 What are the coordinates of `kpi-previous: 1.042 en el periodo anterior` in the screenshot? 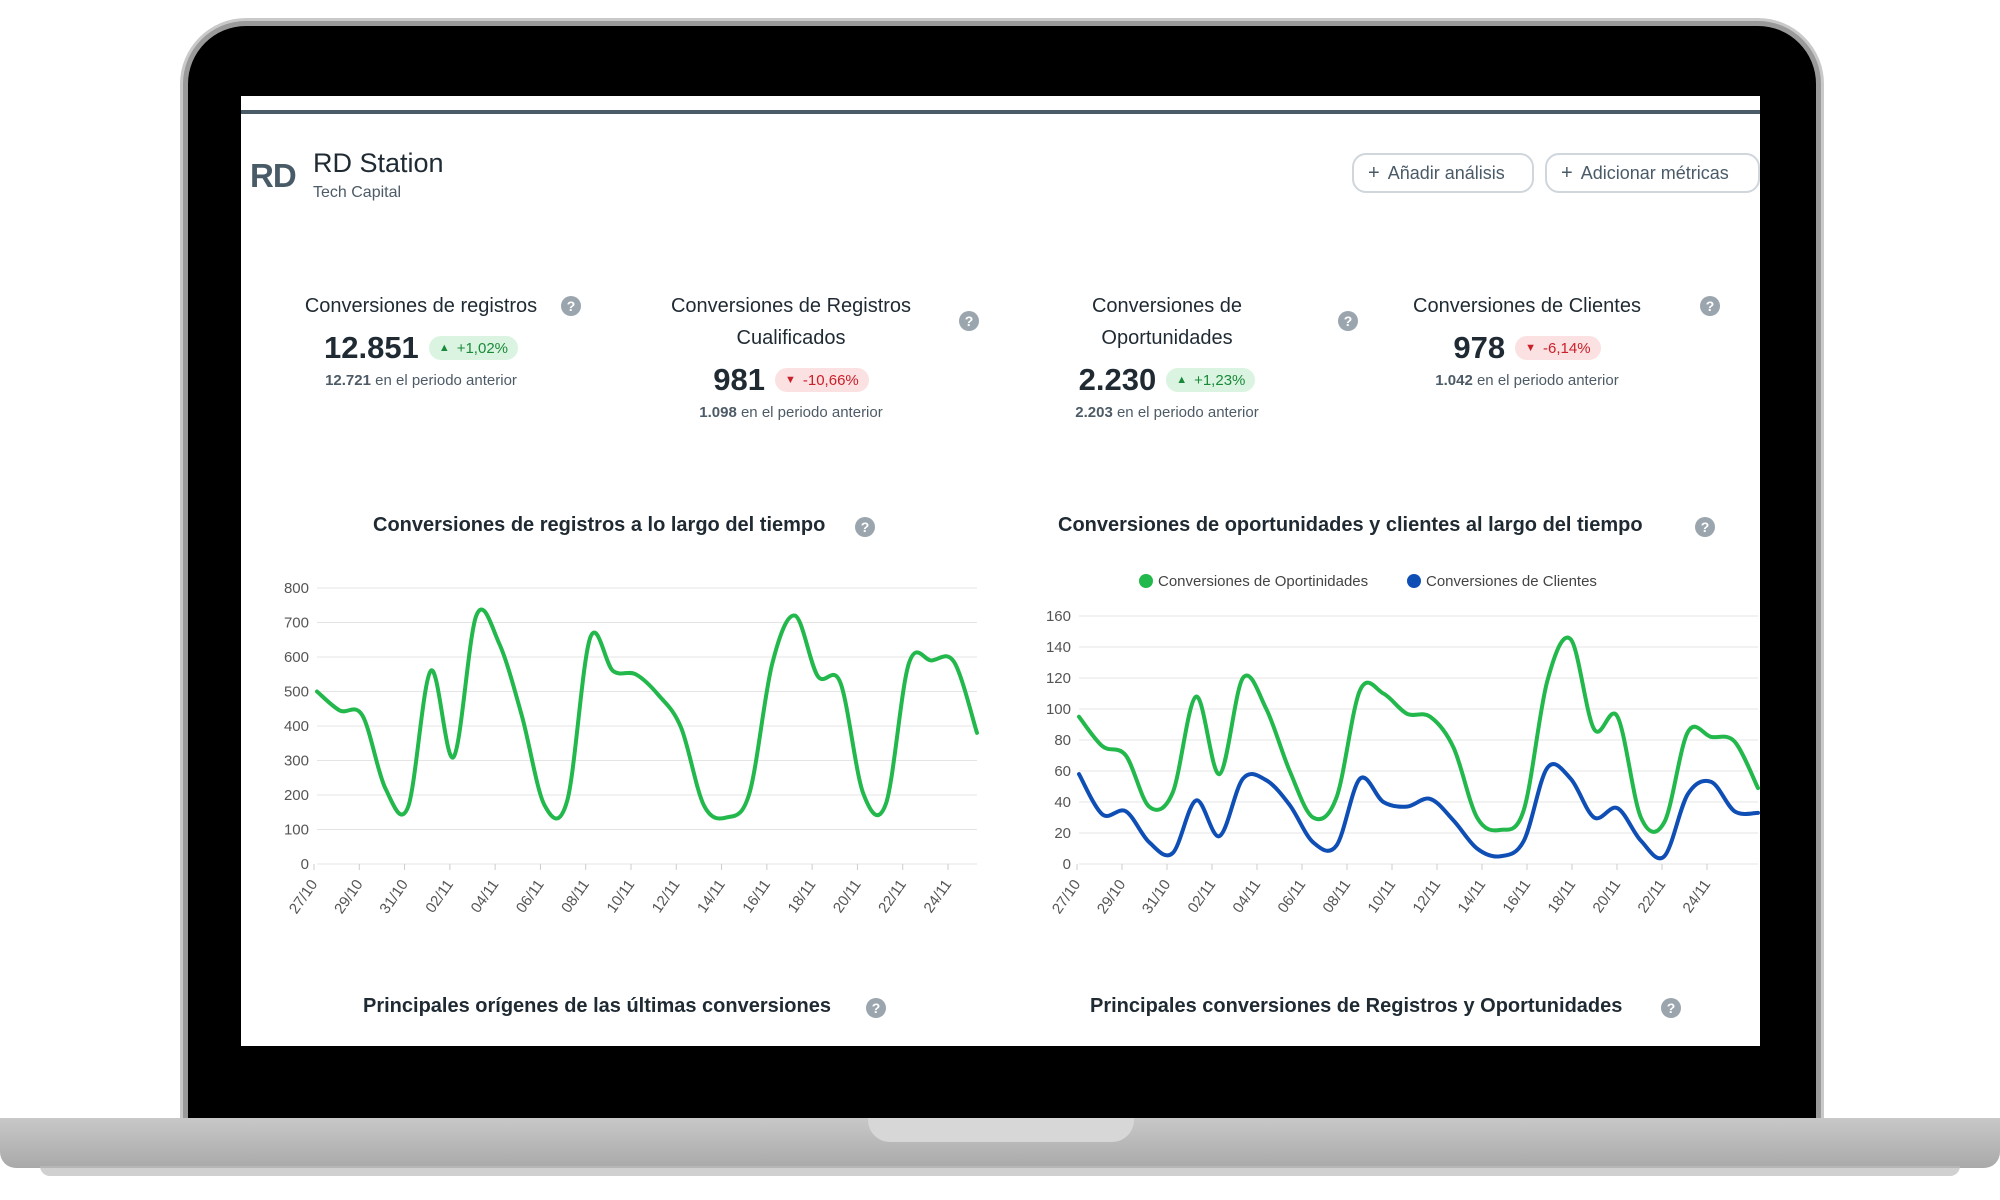 It's located at (1527, 380).